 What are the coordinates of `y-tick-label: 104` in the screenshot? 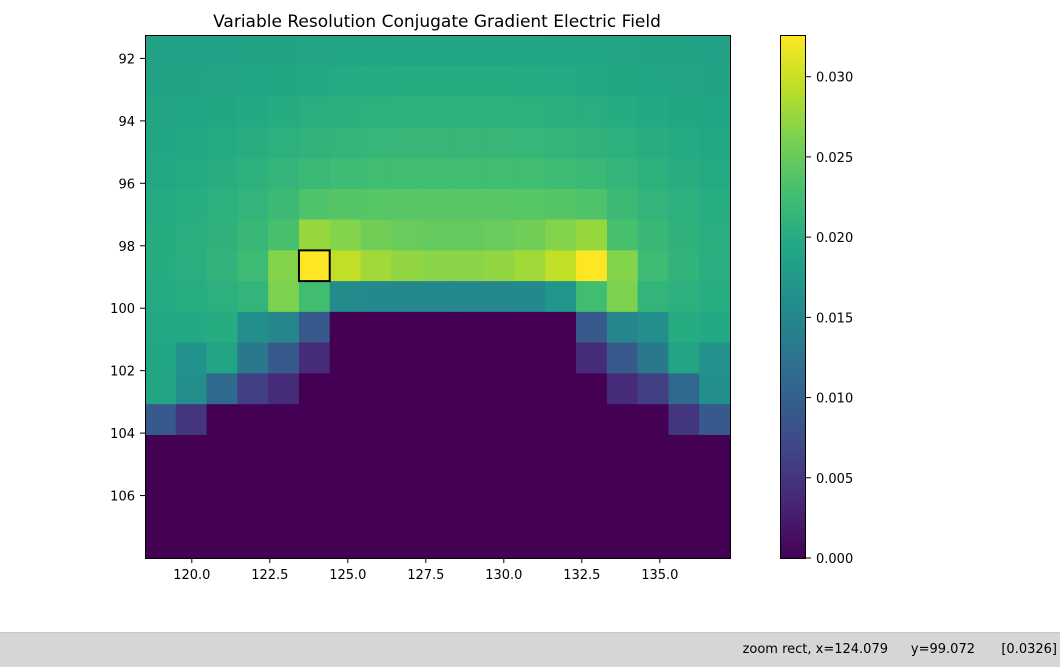 It's located at (122, 434).